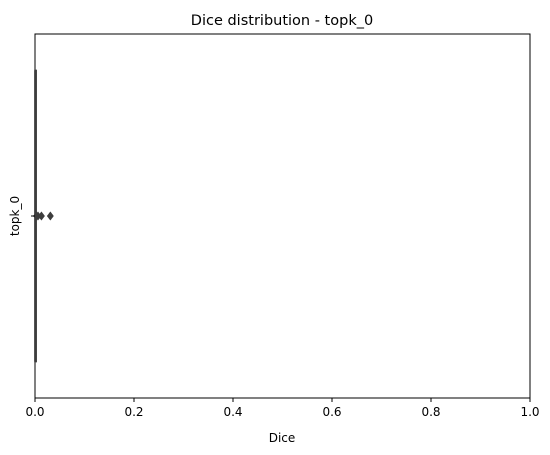  What do you see at coordinates (232, 412) in the screenshot?
I see `x-tick-label: 0.4` at bounding box center [232, 412].